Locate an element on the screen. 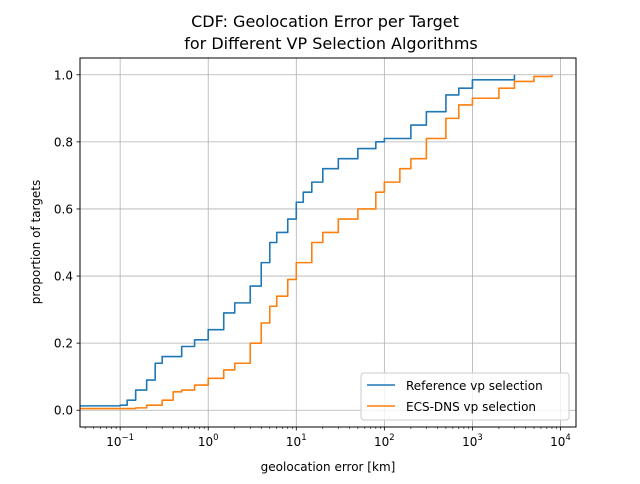 The image size is (640, 484). x-axis-label: geolocation error [km] is located at coordinates (328, 467).